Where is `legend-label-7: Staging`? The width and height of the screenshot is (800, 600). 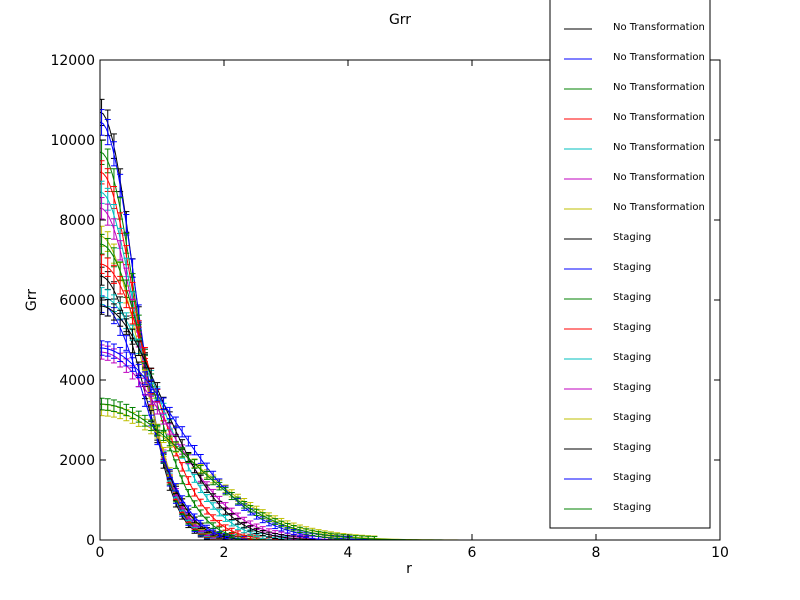
legend-label-7: Staging is located at coordinates (632, 237).